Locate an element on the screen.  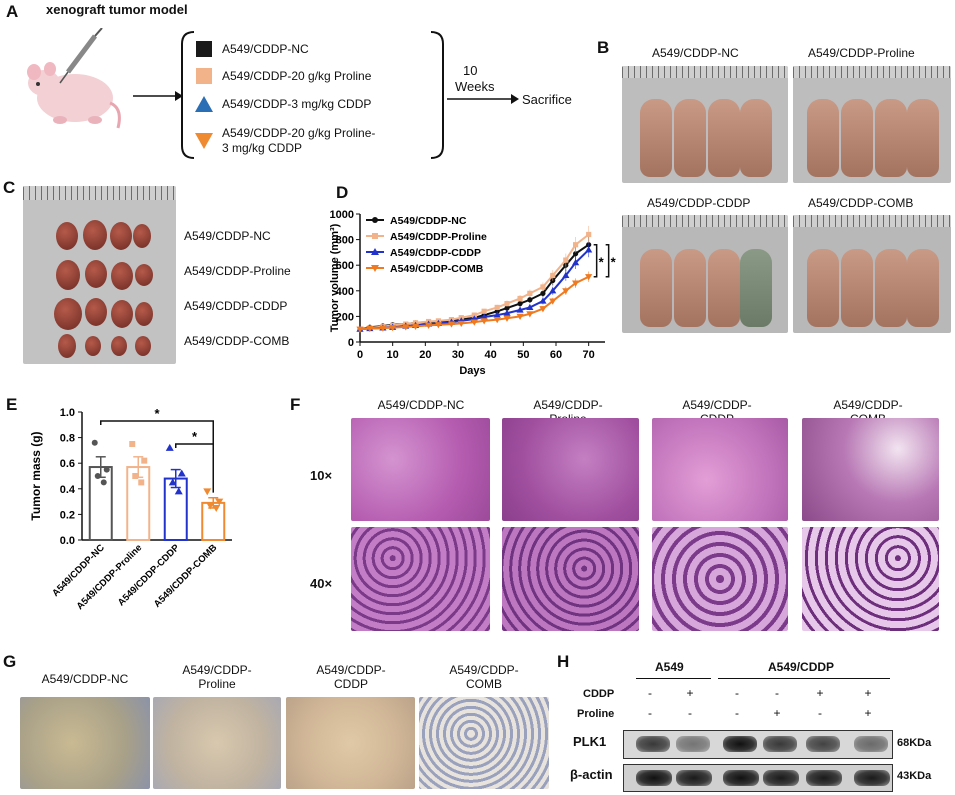
h-proline-sign: + is located at coordinates (777, 713).